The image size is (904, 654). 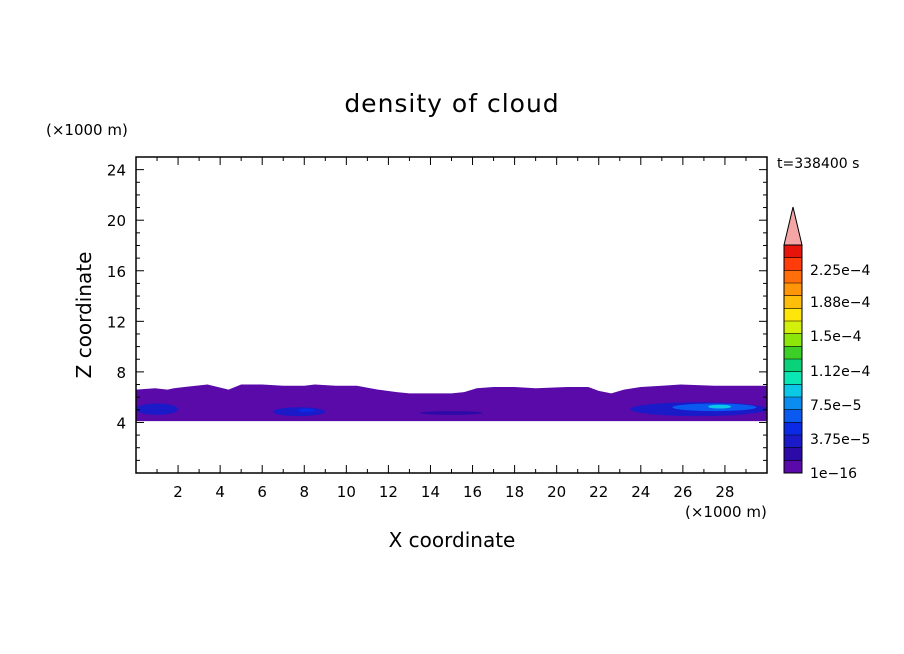 I want to click on cloud-field, so click(x=451, y=403).